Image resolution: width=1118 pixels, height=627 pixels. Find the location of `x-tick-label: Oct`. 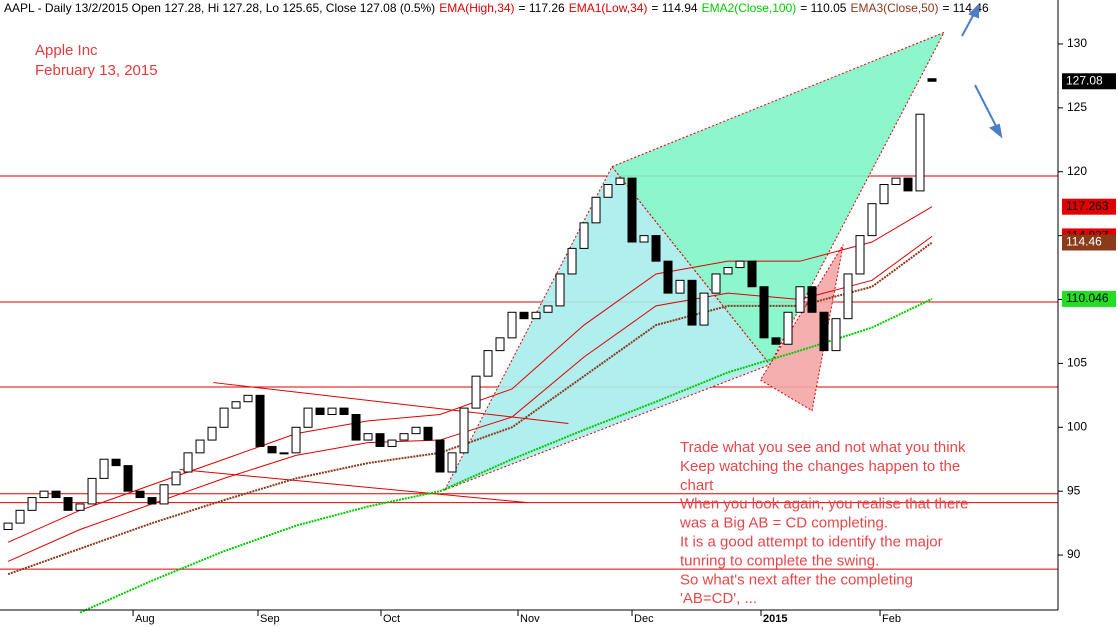

x-tick-label: Oct is located at coordinates (391, 619).